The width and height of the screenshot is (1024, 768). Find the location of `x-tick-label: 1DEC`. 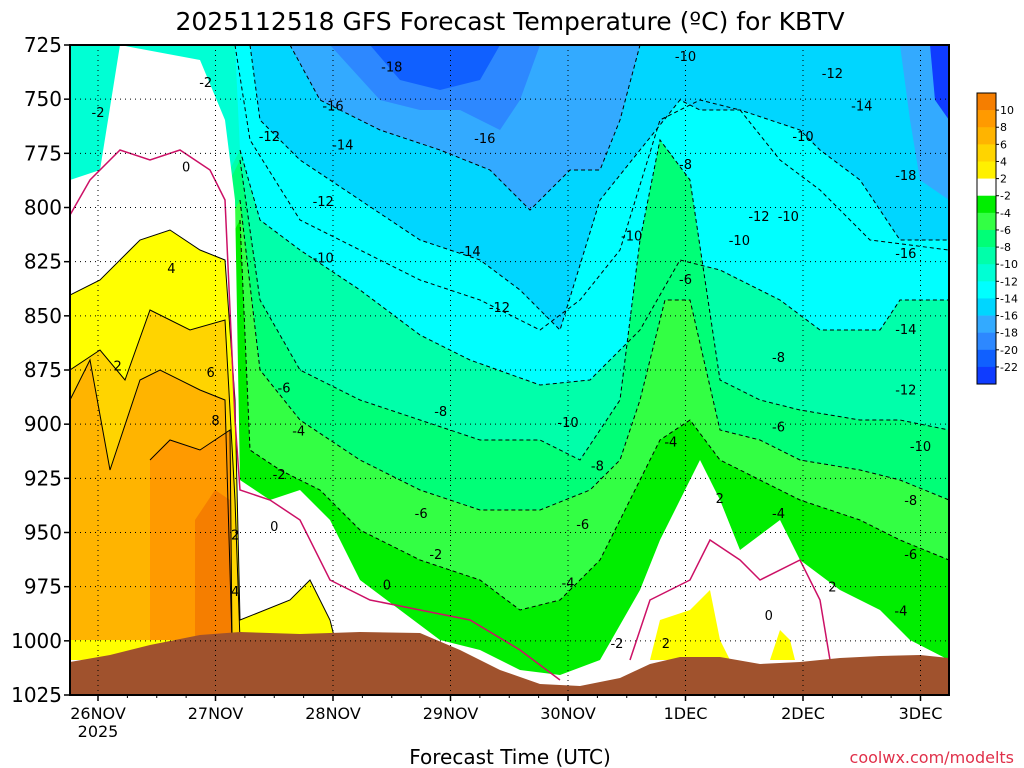

x-tick-label: 1DEC is located at coordinates (686, 713).